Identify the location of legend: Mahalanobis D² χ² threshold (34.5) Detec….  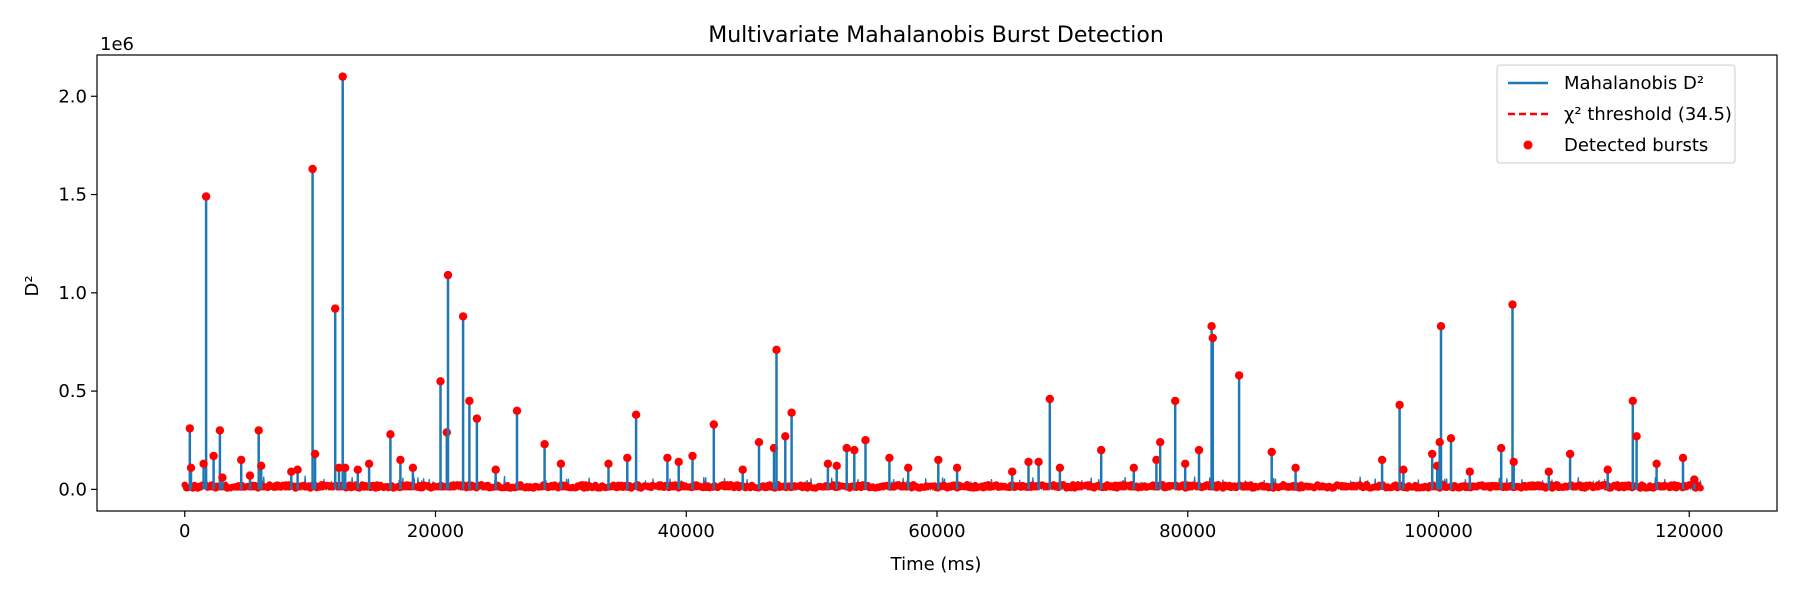
(1616, 114).